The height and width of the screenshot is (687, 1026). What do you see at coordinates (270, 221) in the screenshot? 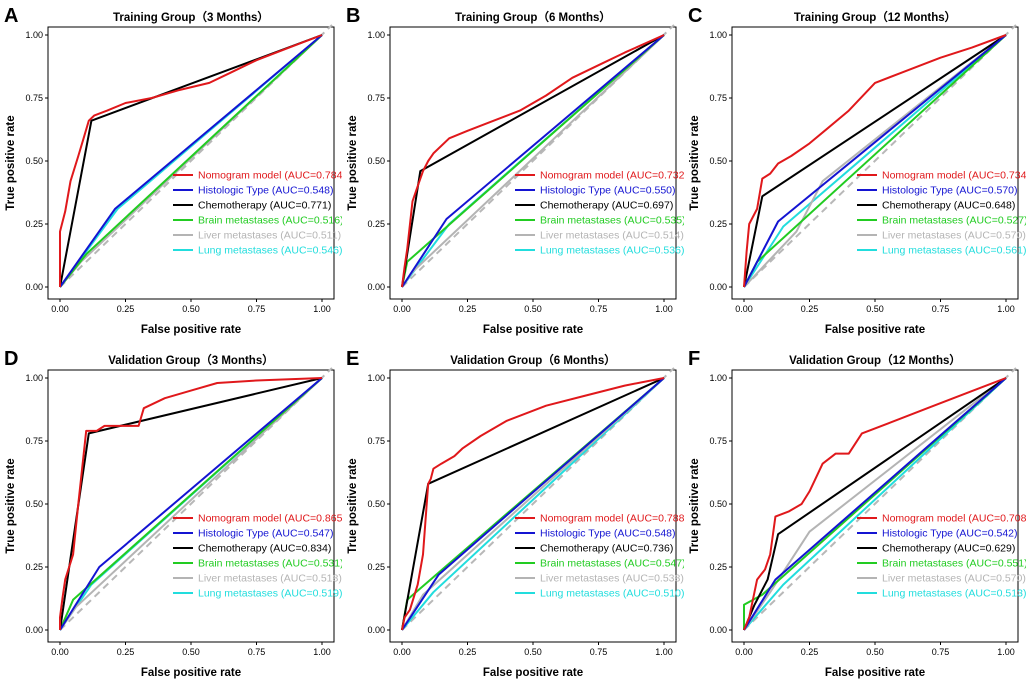
I see `legend-label-brain: Brain metastases (AUC=0.516)` at bounding box center [270, 221].